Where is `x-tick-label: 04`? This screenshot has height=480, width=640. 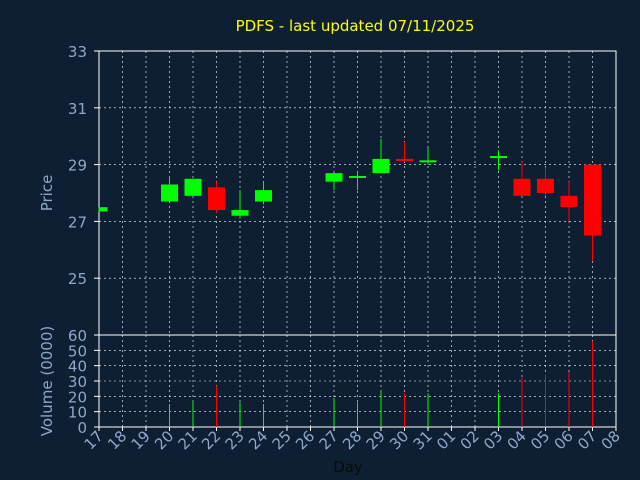
x-tick-label: 04 is located at coordinates (517, 440).